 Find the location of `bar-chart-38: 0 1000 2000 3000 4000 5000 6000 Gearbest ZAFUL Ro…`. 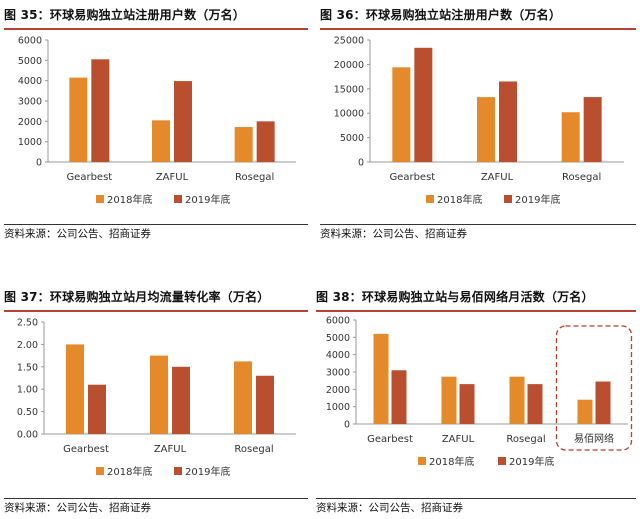

bar-chart-38: 0 1000 2000 3000 4000 5000 6000 Gearbest ZAFUL Ro… is located at coordinates (479, 392).